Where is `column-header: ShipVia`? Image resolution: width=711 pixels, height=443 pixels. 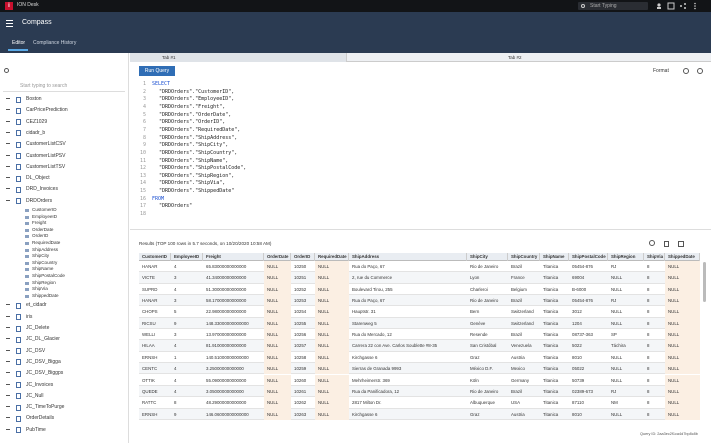
column-header: ShipVia is located at coordinates (654, 257).